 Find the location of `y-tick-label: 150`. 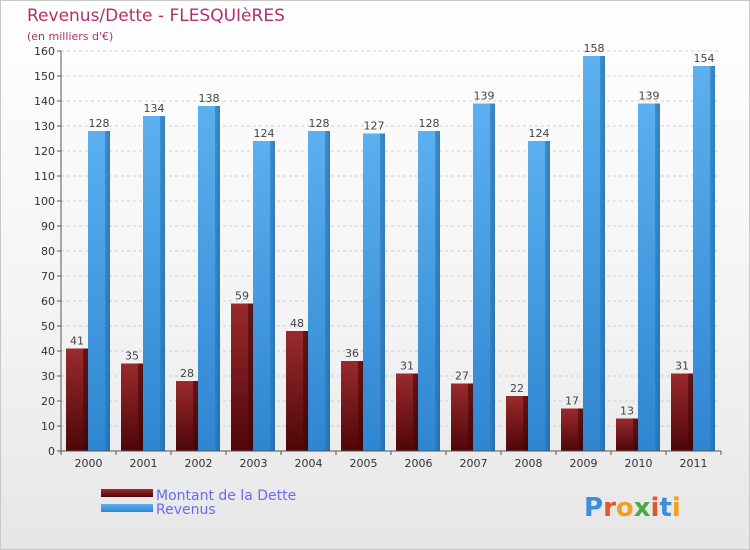

y-tick-label: 150 is located at coordinates (44, 76).